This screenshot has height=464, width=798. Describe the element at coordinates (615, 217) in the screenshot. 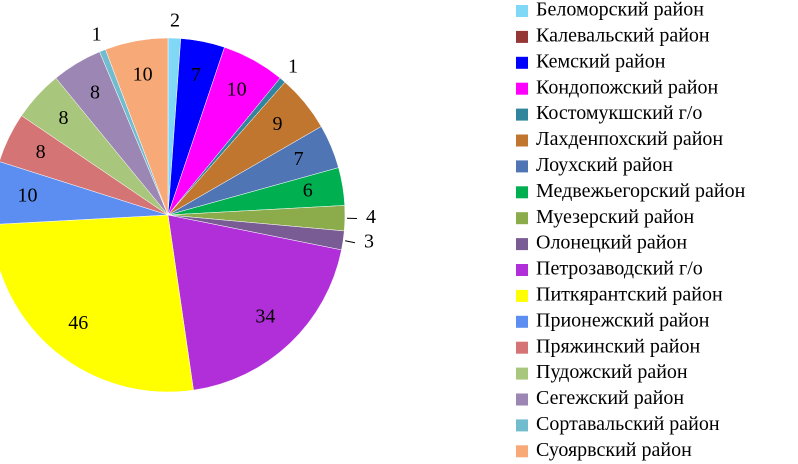

I see `legend-label: Муезерский район` at that location.